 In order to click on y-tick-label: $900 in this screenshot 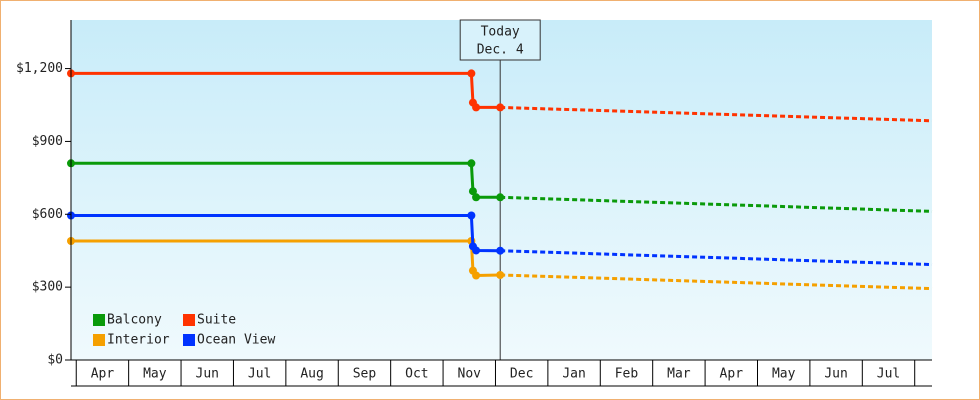, I will do `click(47, 141)`.